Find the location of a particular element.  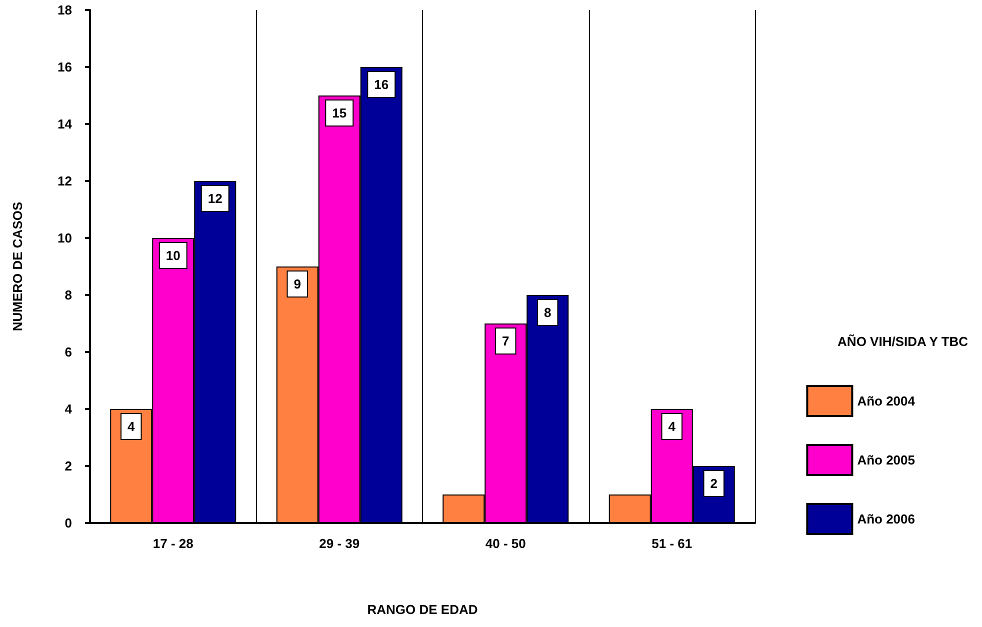

data-label: 8 is located at coordinates (548, 312).